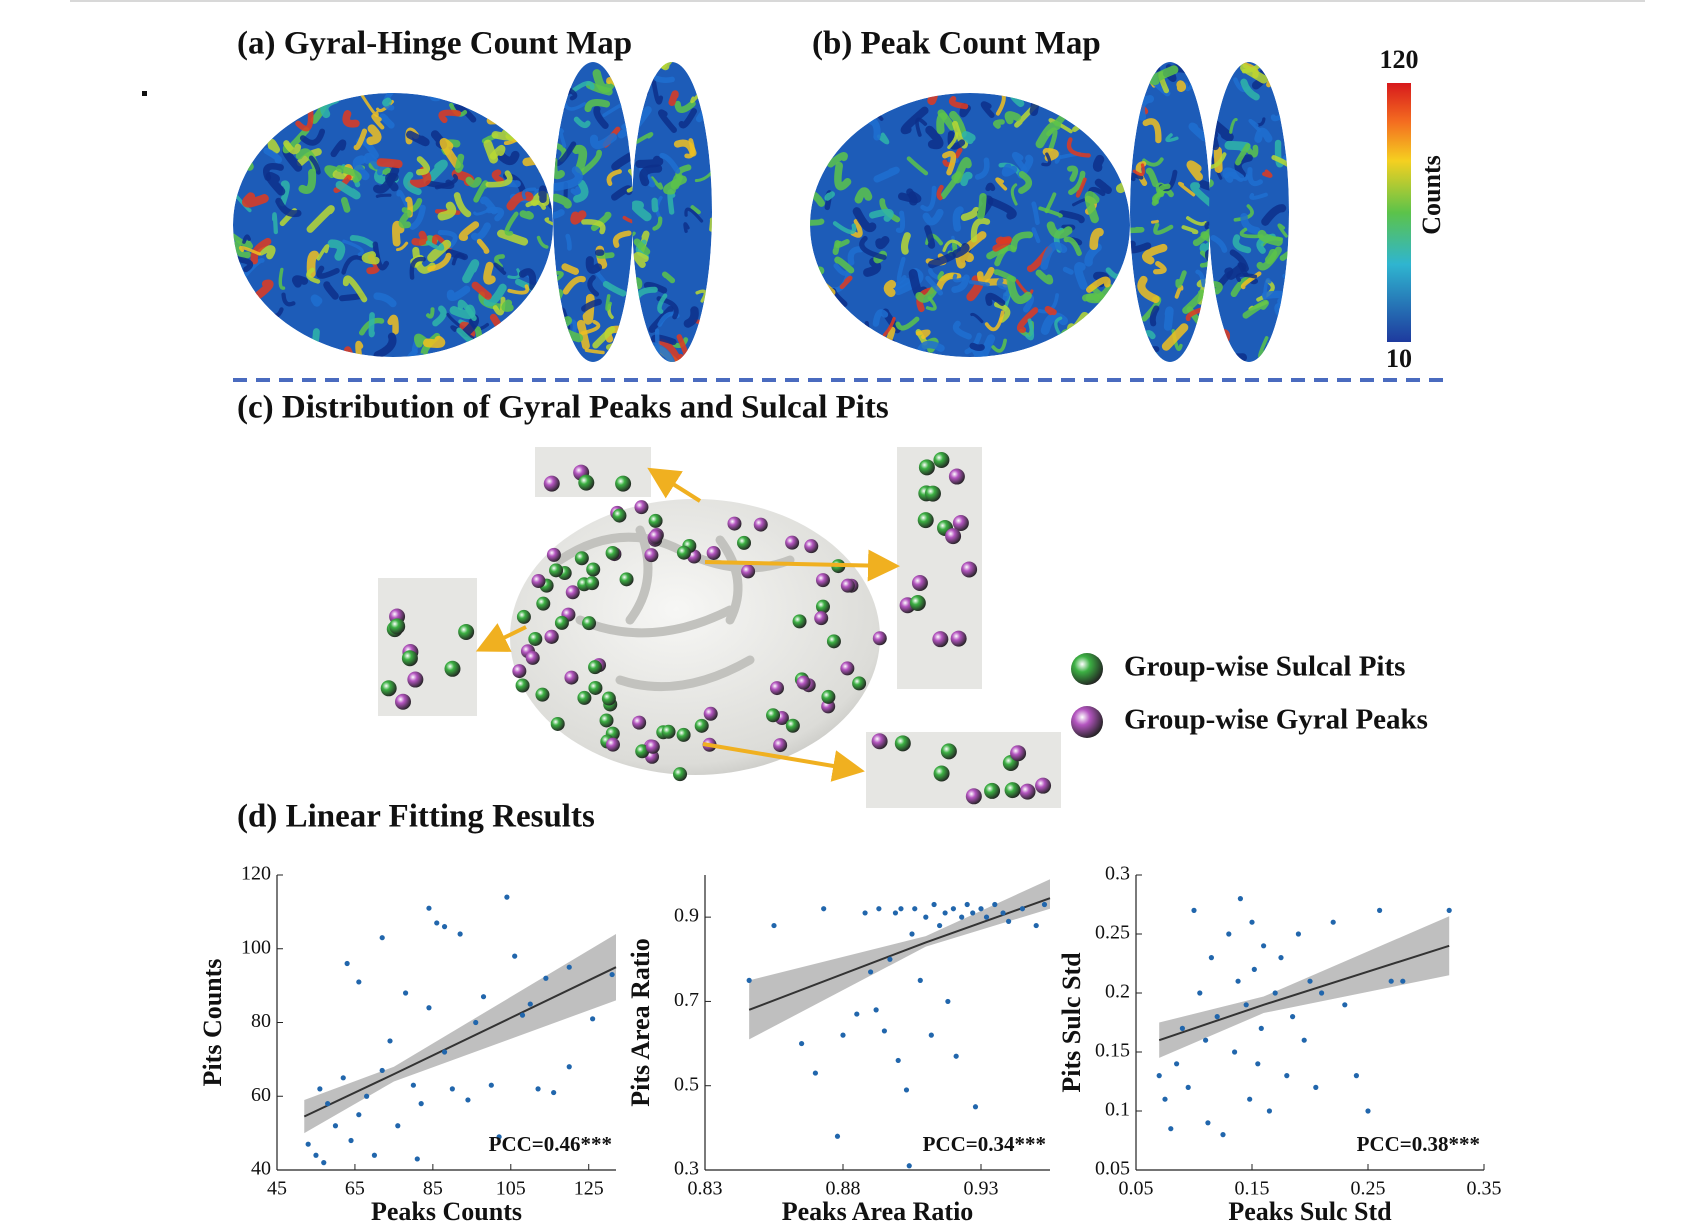  What do you see at coordinates (1252, 1189) in the screenshot?
I see `x-tick-label: 0.15` at bounding box center [1252, 1189].